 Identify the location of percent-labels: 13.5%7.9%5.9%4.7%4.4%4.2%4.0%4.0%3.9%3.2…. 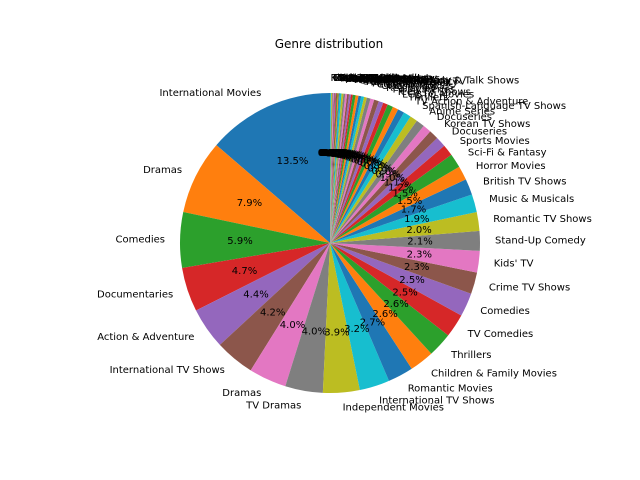
(329, 243).